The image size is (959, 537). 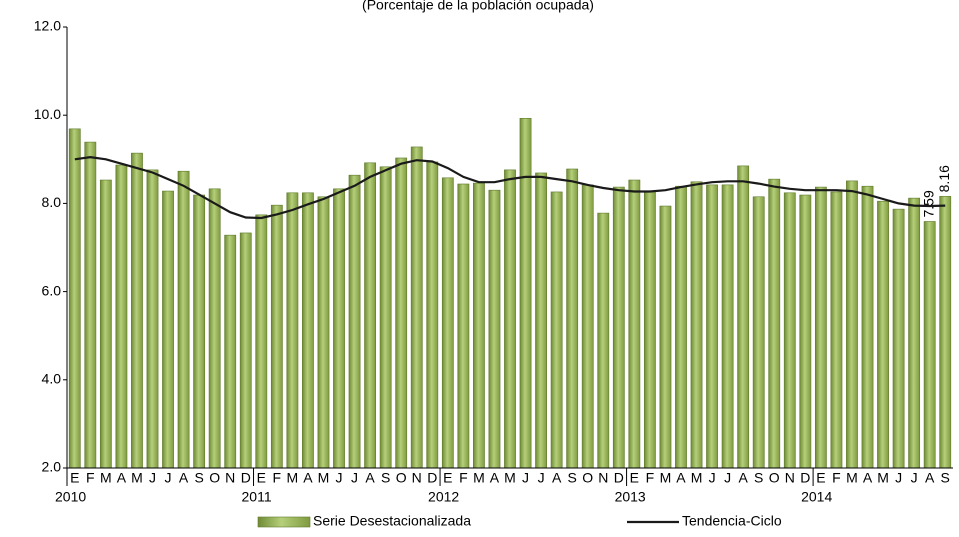 What do you see at coordinates (52, 290) in the screenshot?
I see `y-tick-label: 6.0` at bounding box center [52, 290].